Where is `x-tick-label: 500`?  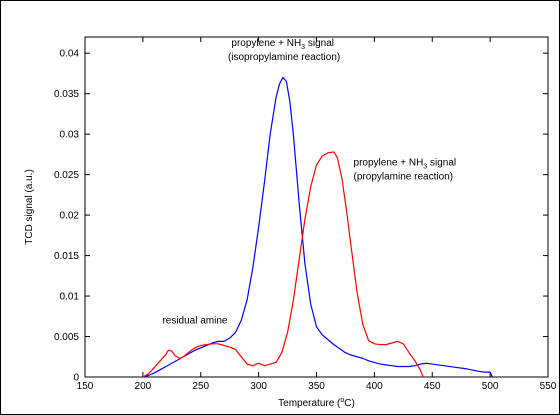 x-tick-label: 500 is located at coordinates (490, 386).